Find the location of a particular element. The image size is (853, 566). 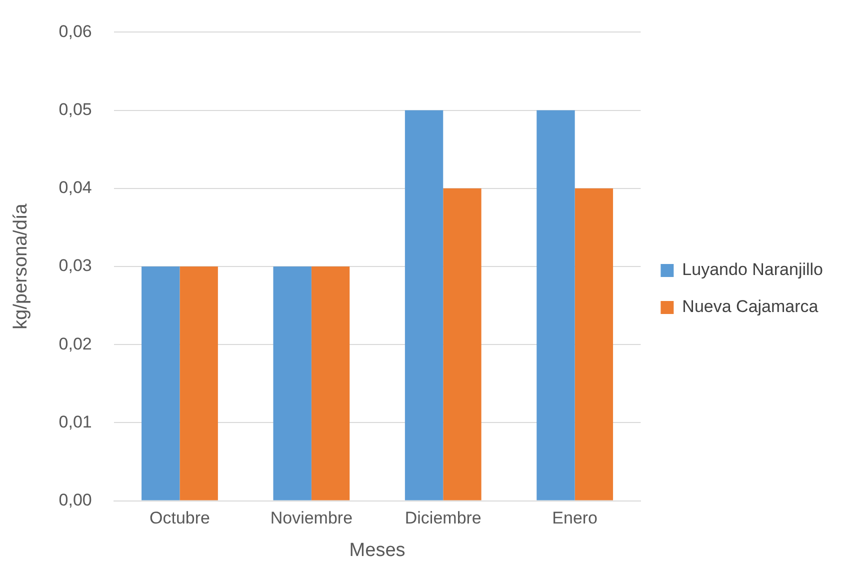

legend-label: Nueva Cajamarca is located at coordinates (750, 306).